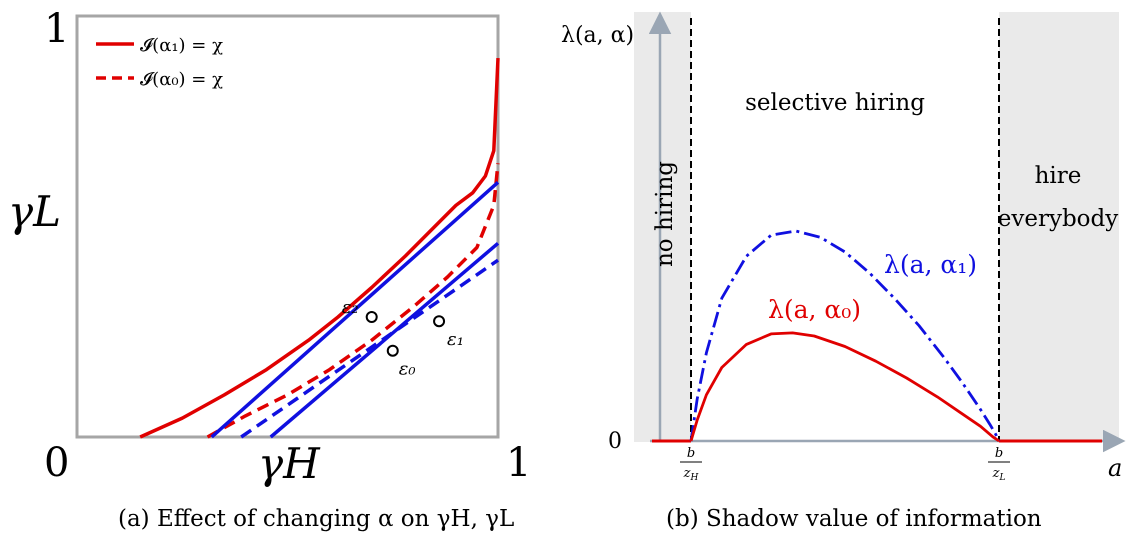 This screenshot has height=534, width=1129. Describe the element at coordinates (691, 464) in the screenshot. I see `x-tick-b-over-zh: b zH` at that location.